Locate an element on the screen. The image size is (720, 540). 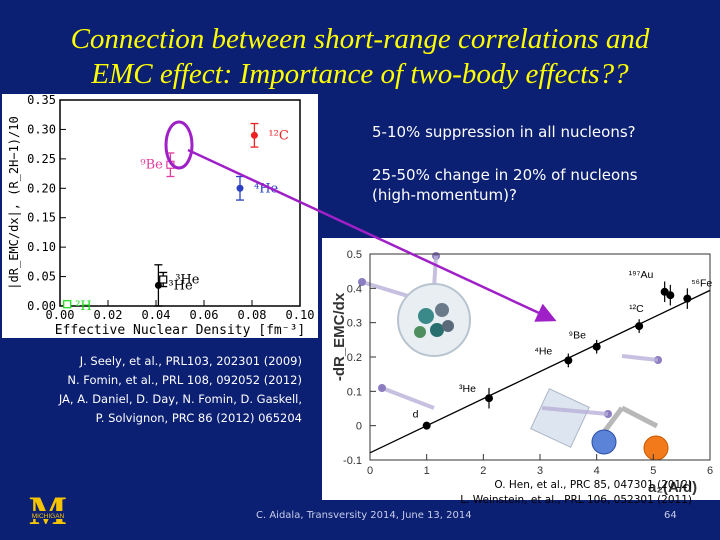
y-tick-label: 0.05 is located at coordinates (41, 277).